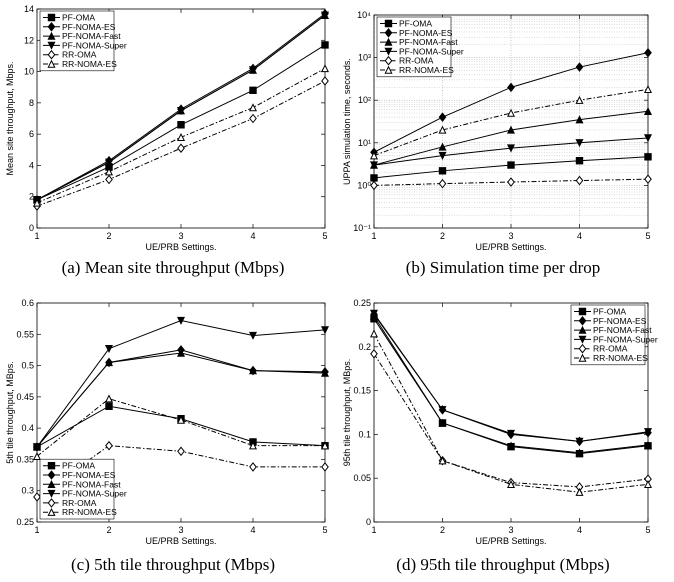 Image resolution: width=674 pixels, height=582 pixels. What do you see at coordinates (25, 397) in the screenshot?
I see `y-tick-label: 0.45` at bounding box center [25, 397].